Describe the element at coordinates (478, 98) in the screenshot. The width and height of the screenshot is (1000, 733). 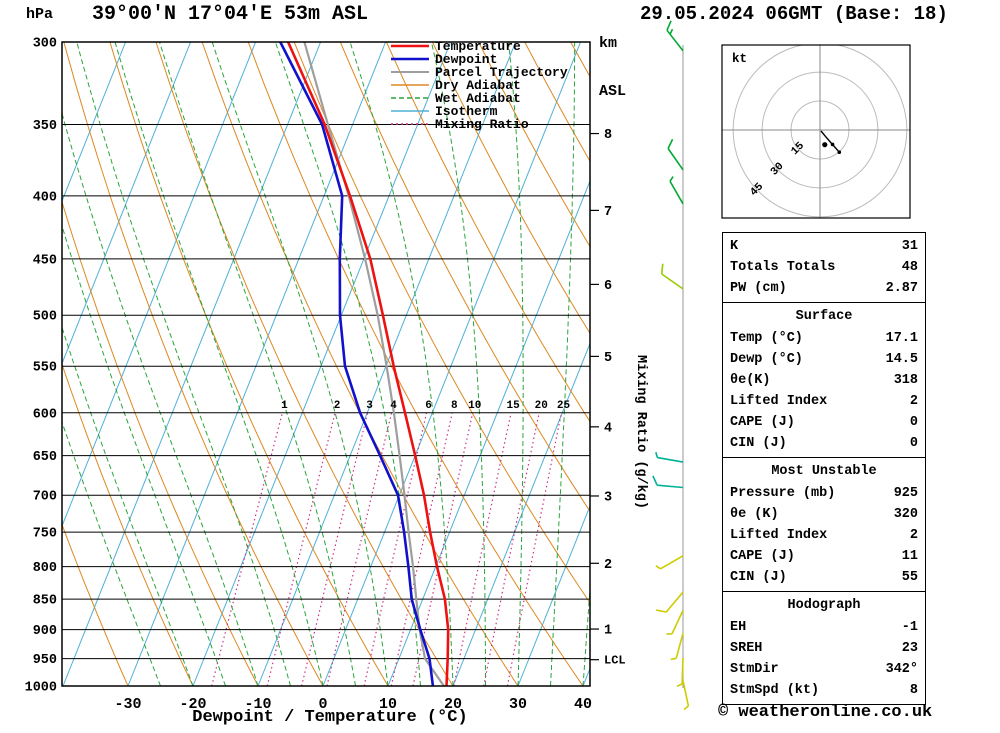
I see `legend-label-wet_adiabat: Wet Adiabat` at that location.